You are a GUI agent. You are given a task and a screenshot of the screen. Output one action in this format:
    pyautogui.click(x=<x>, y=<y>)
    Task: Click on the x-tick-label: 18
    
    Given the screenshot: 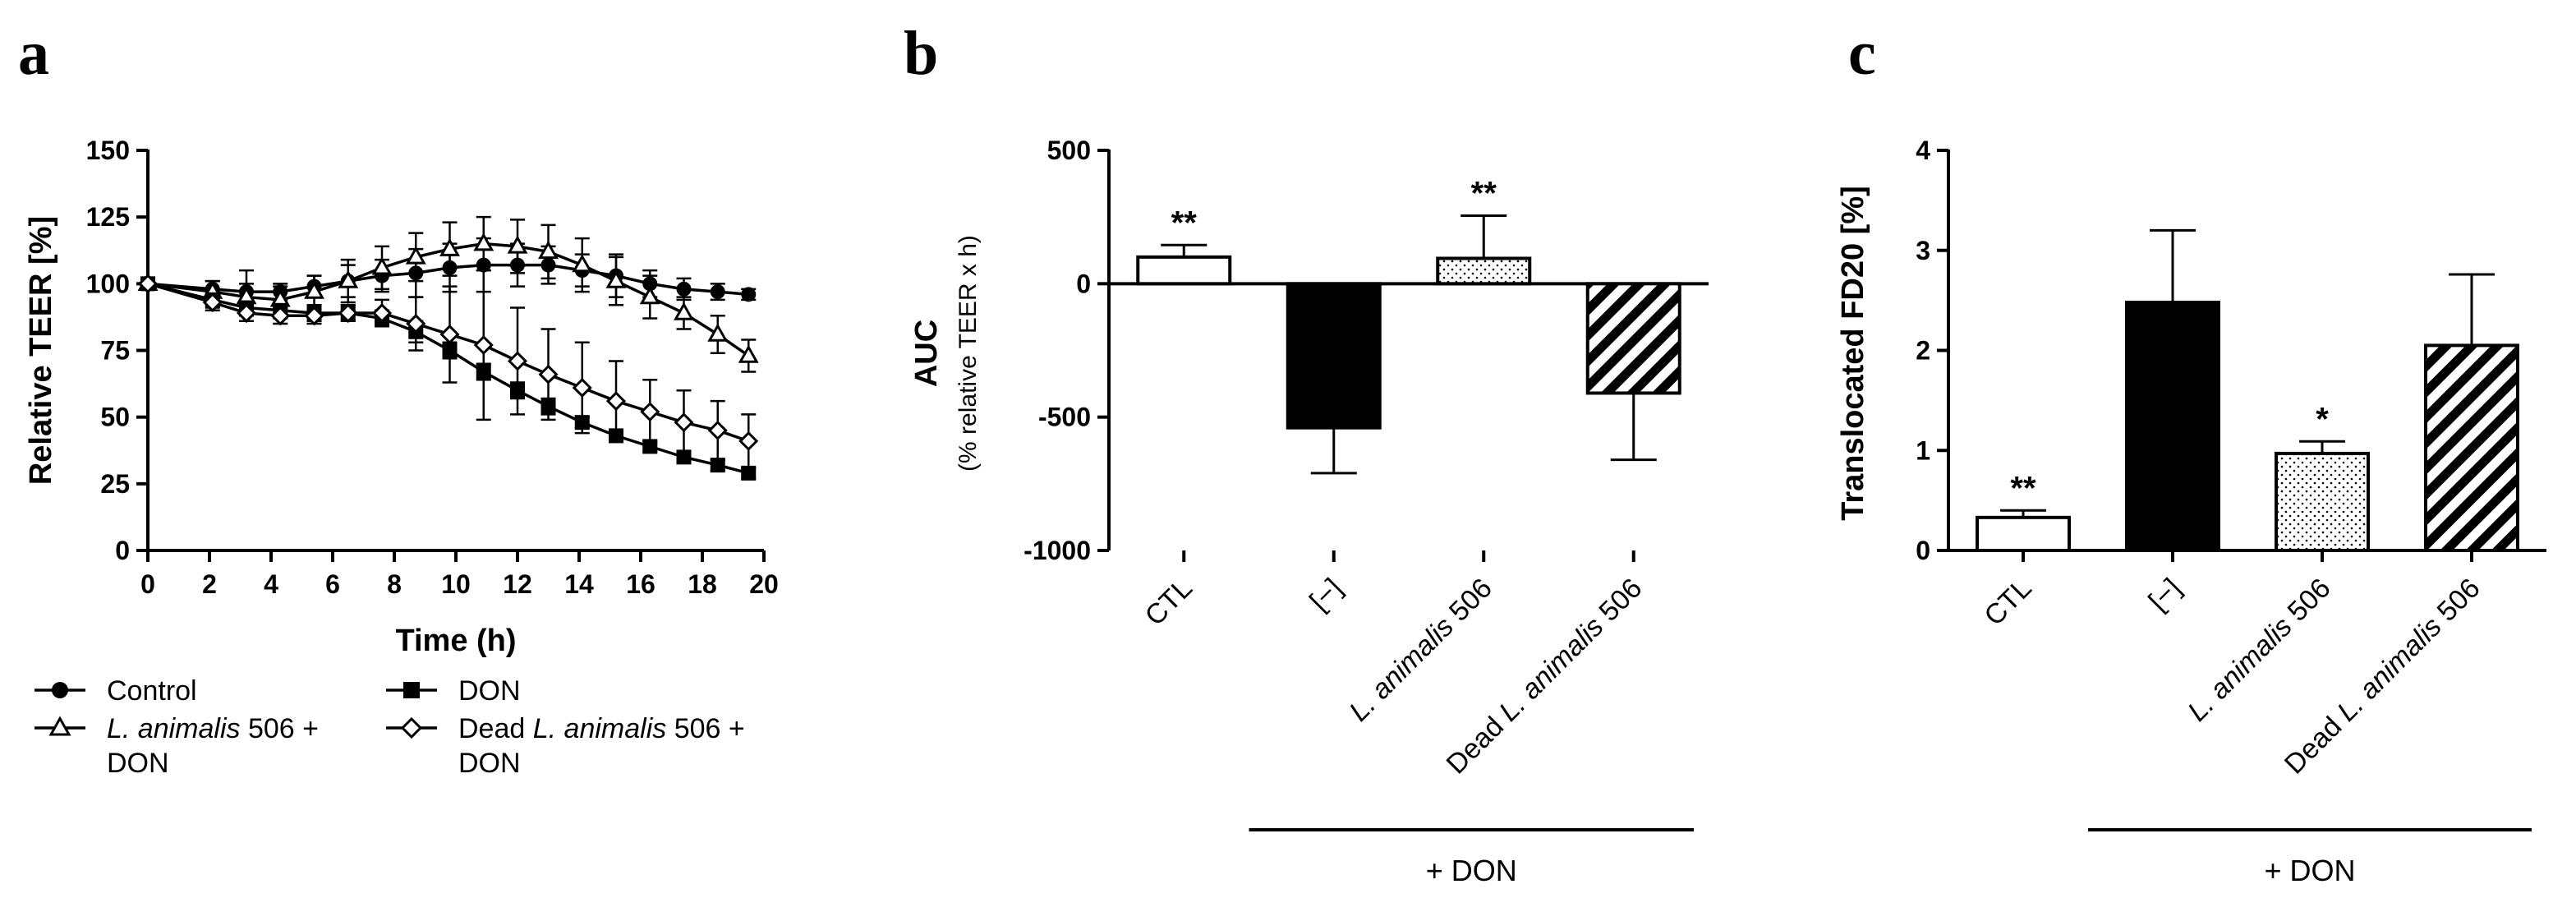 What is the action you would take?
    pyautogui.click(x=702, y=584)
    